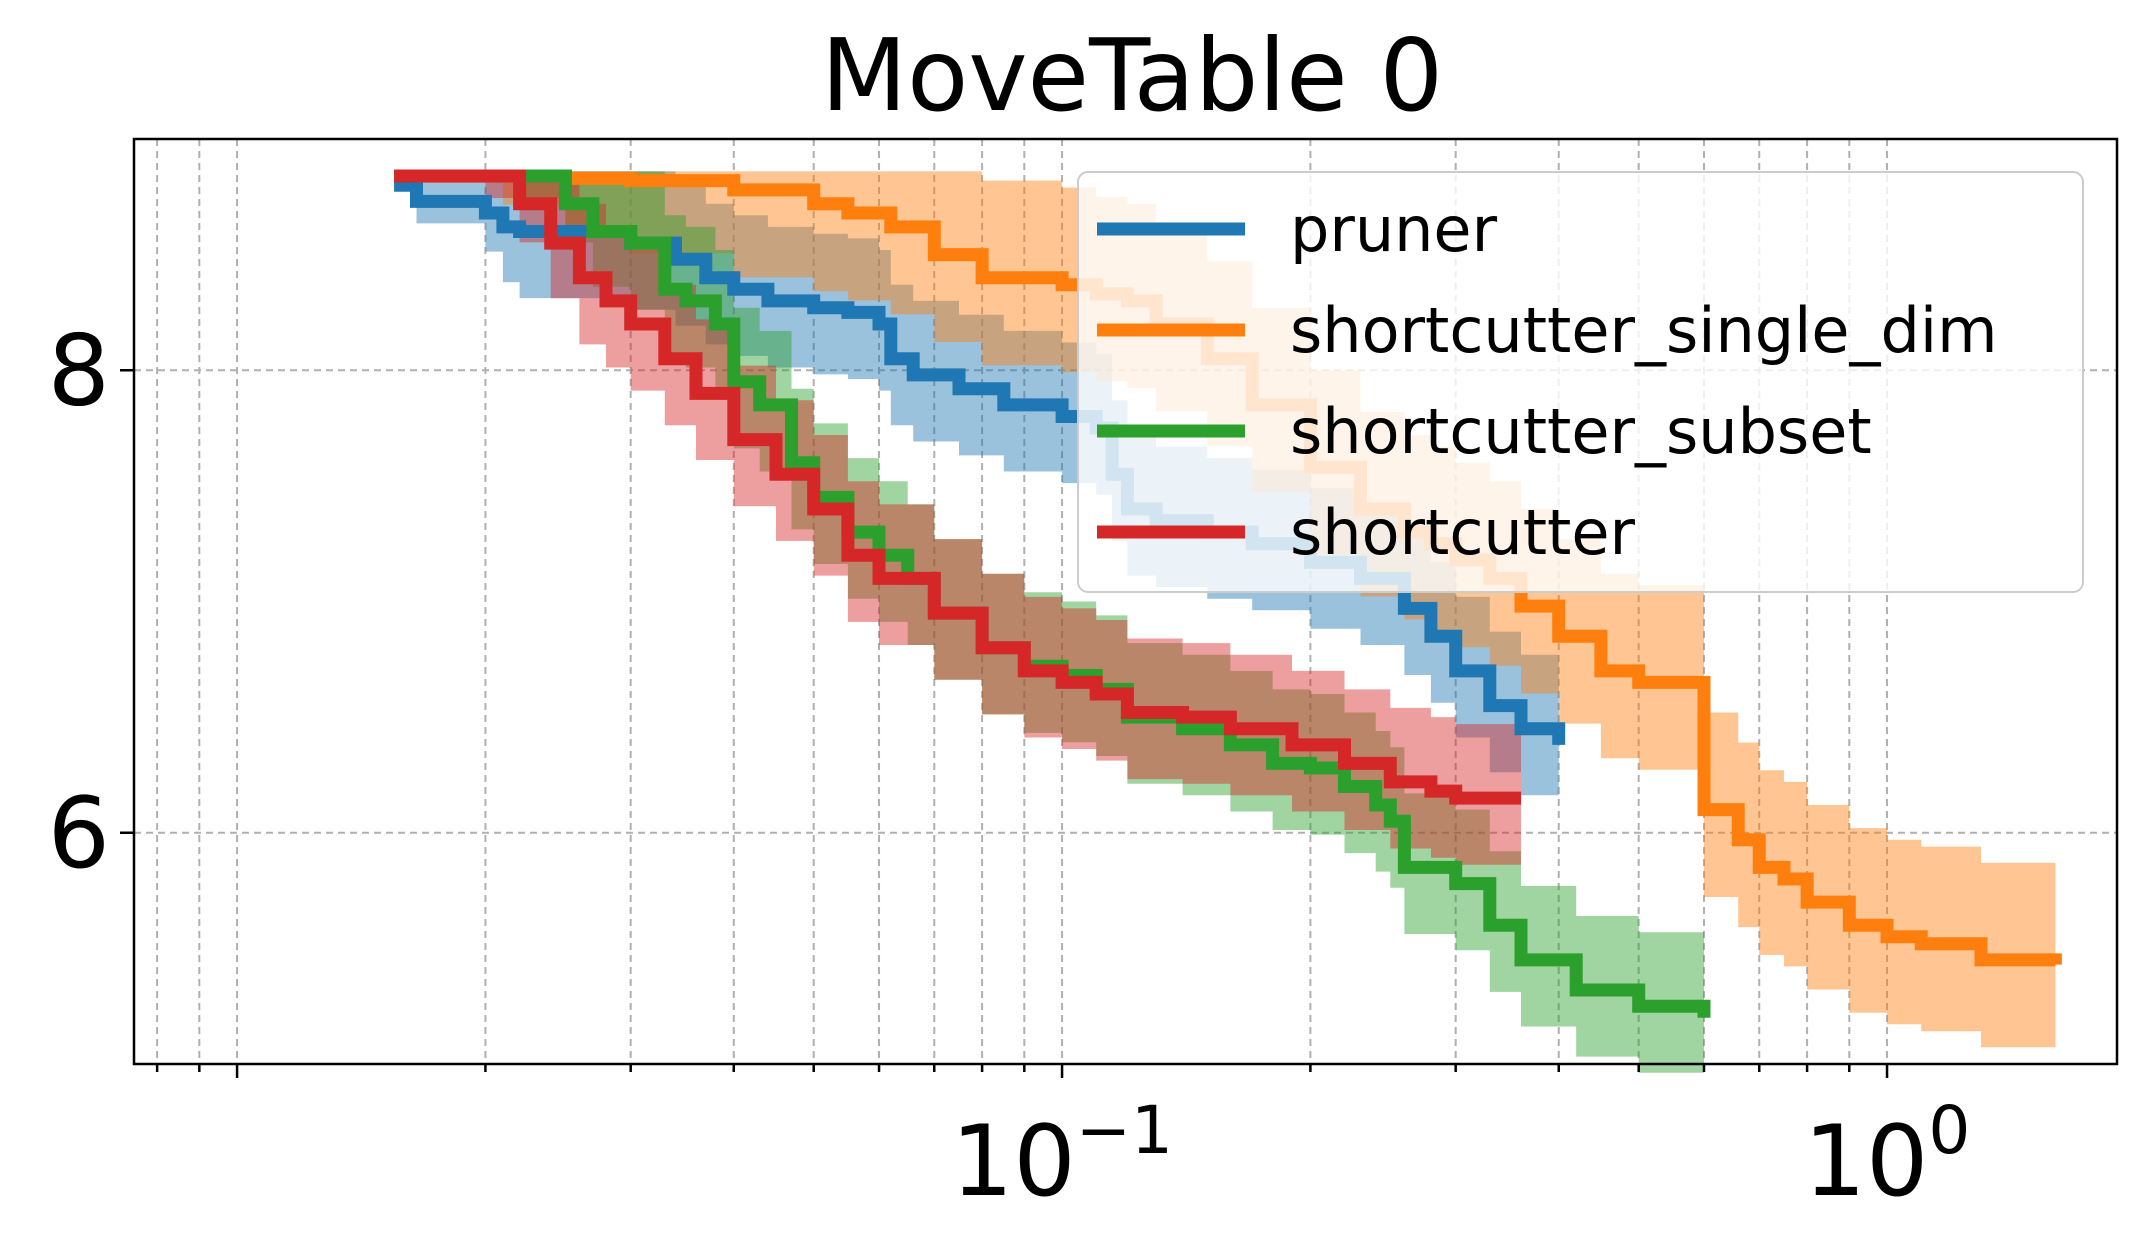 The image size is (2136, 1235). Describe the element at coordinates (1062, 1155) in the screenshot. I see `x-tick-label: 10⁻¹` at that location.